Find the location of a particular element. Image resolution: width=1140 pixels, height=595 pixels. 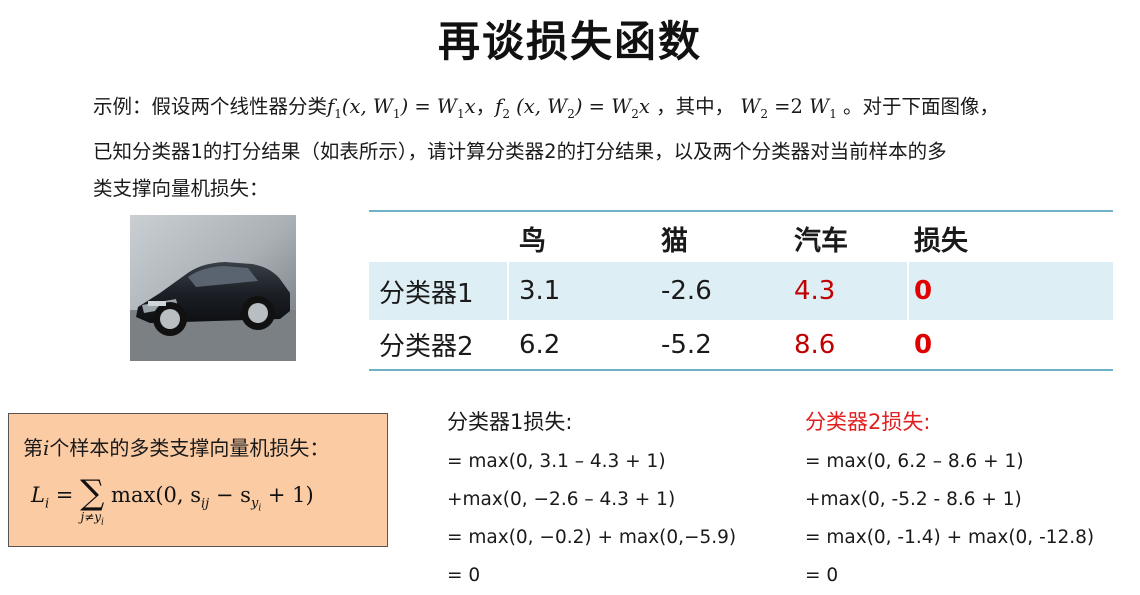

score-bird: 3.1 is located at coordinates (540, 291).